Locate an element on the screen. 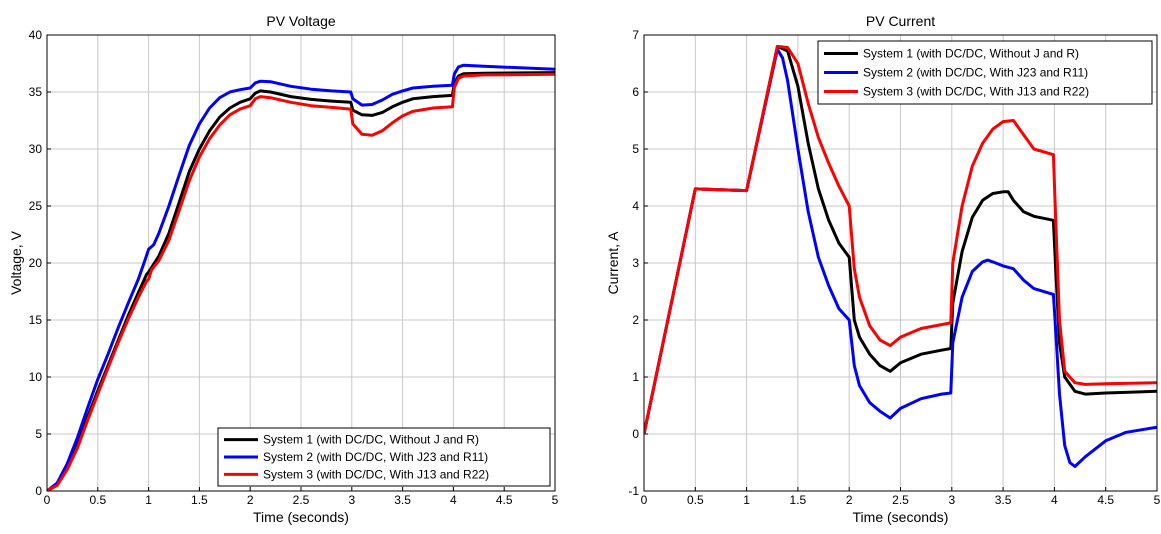 The height and width of the screenshot is (534, 1161). voltage-y-tick-label: 5 is located at coordinates (38, 434).